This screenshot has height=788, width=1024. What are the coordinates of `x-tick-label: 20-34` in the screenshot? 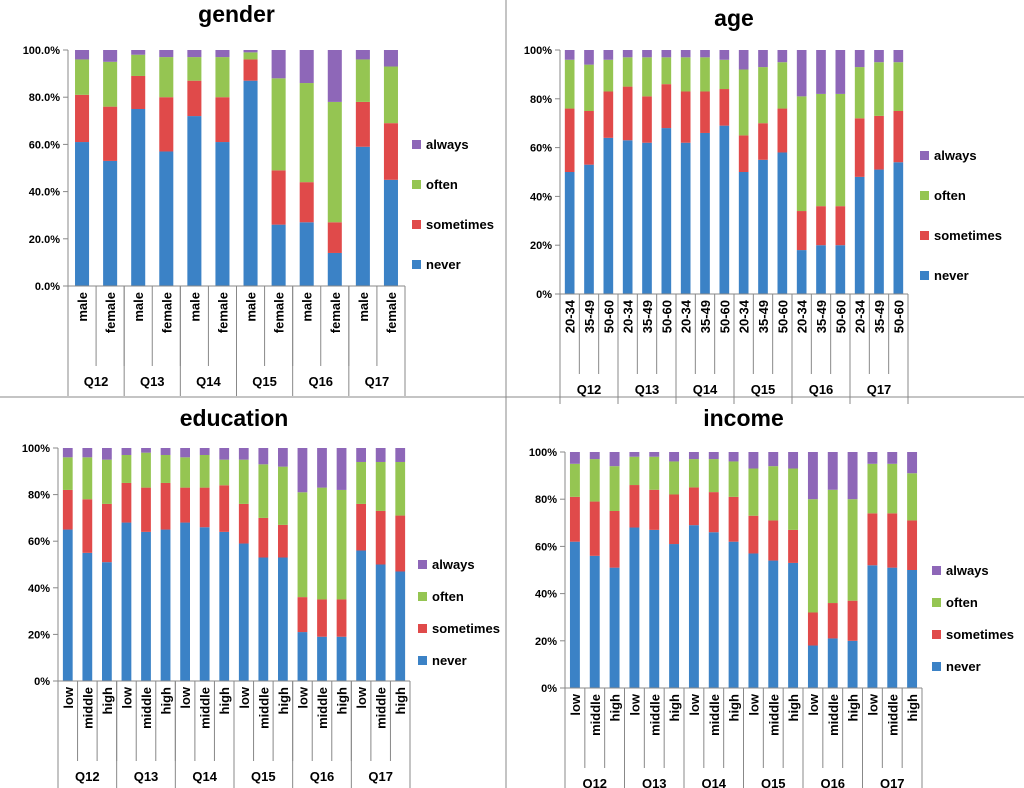 It's located at (686, 316).